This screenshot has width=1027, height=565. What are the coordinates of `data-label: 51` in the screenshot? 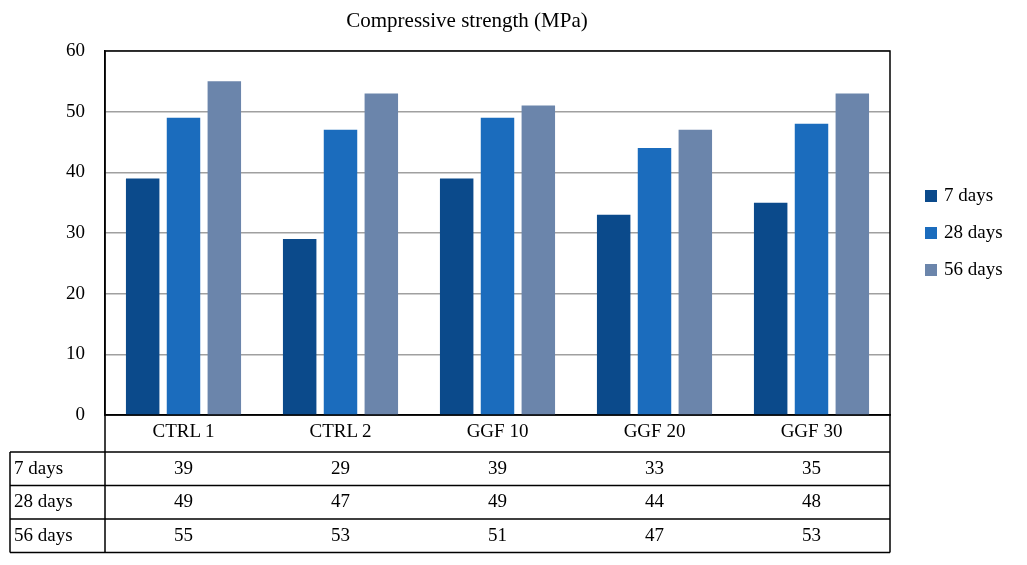 It's located at (497, 534).